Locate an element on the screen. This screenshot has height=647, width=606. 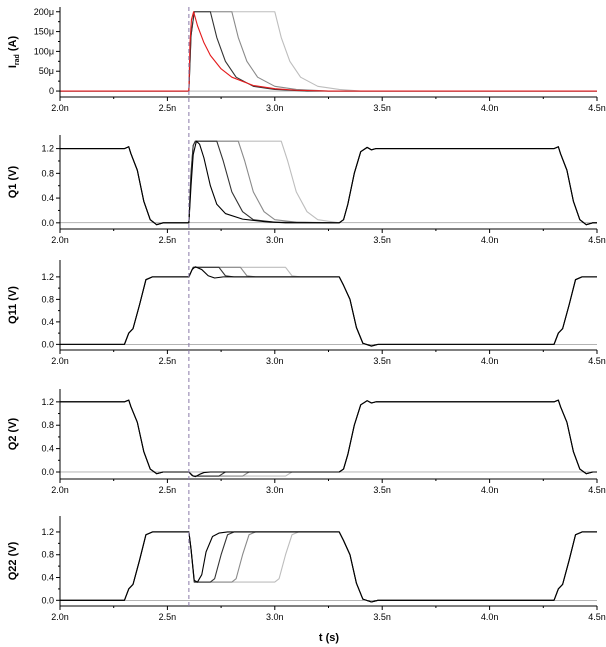
y-tick-label-q22-1: 0.4 is located at coordinates (47, 578).